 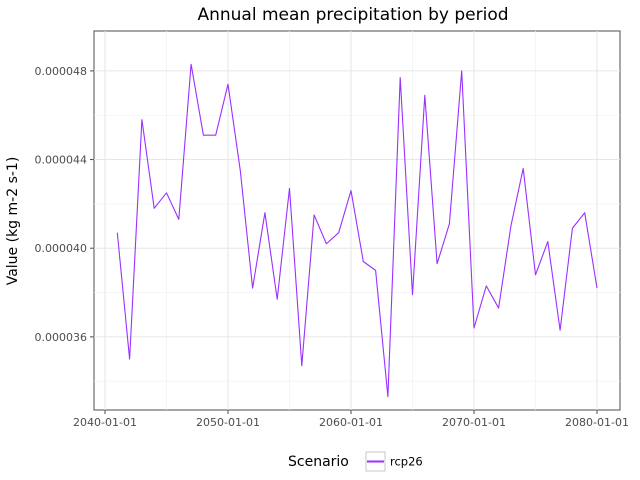 I want to click on legend-title: Scenario, so click(x=318, y=462).